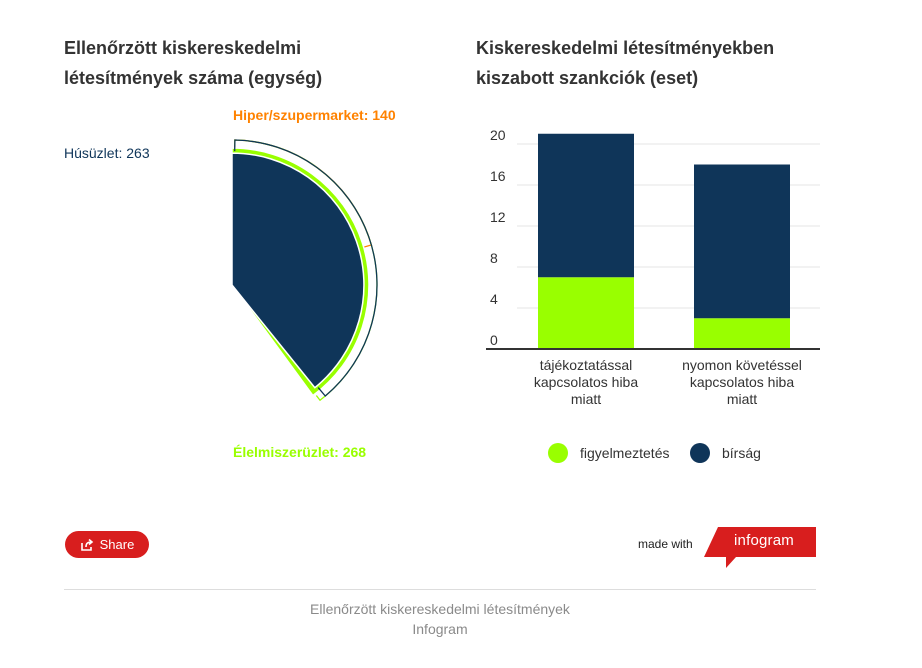 The height and width of the screenshot is (668, 922). I want to click on share-icon, so click(86, 544).